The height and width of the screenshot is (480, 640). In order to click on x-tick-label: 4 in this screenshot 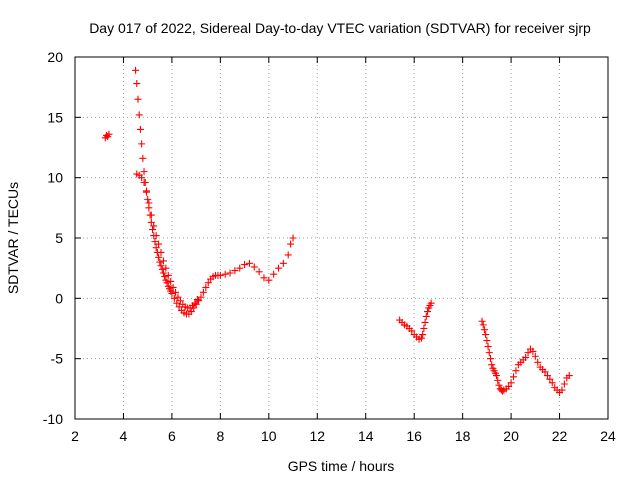, I will do `click(124, 436)`.